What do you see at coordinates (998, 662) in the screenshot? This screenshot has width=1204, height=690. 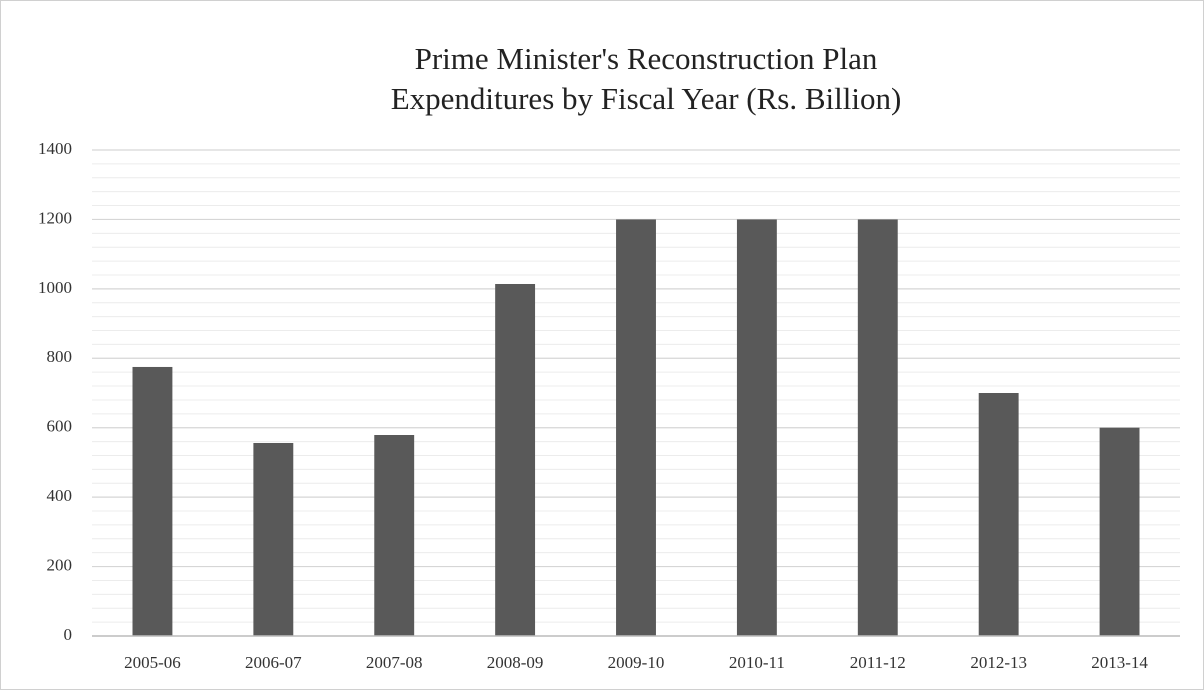 I see `x-tick-label: 2012-13` at bounding box center [998, 662].